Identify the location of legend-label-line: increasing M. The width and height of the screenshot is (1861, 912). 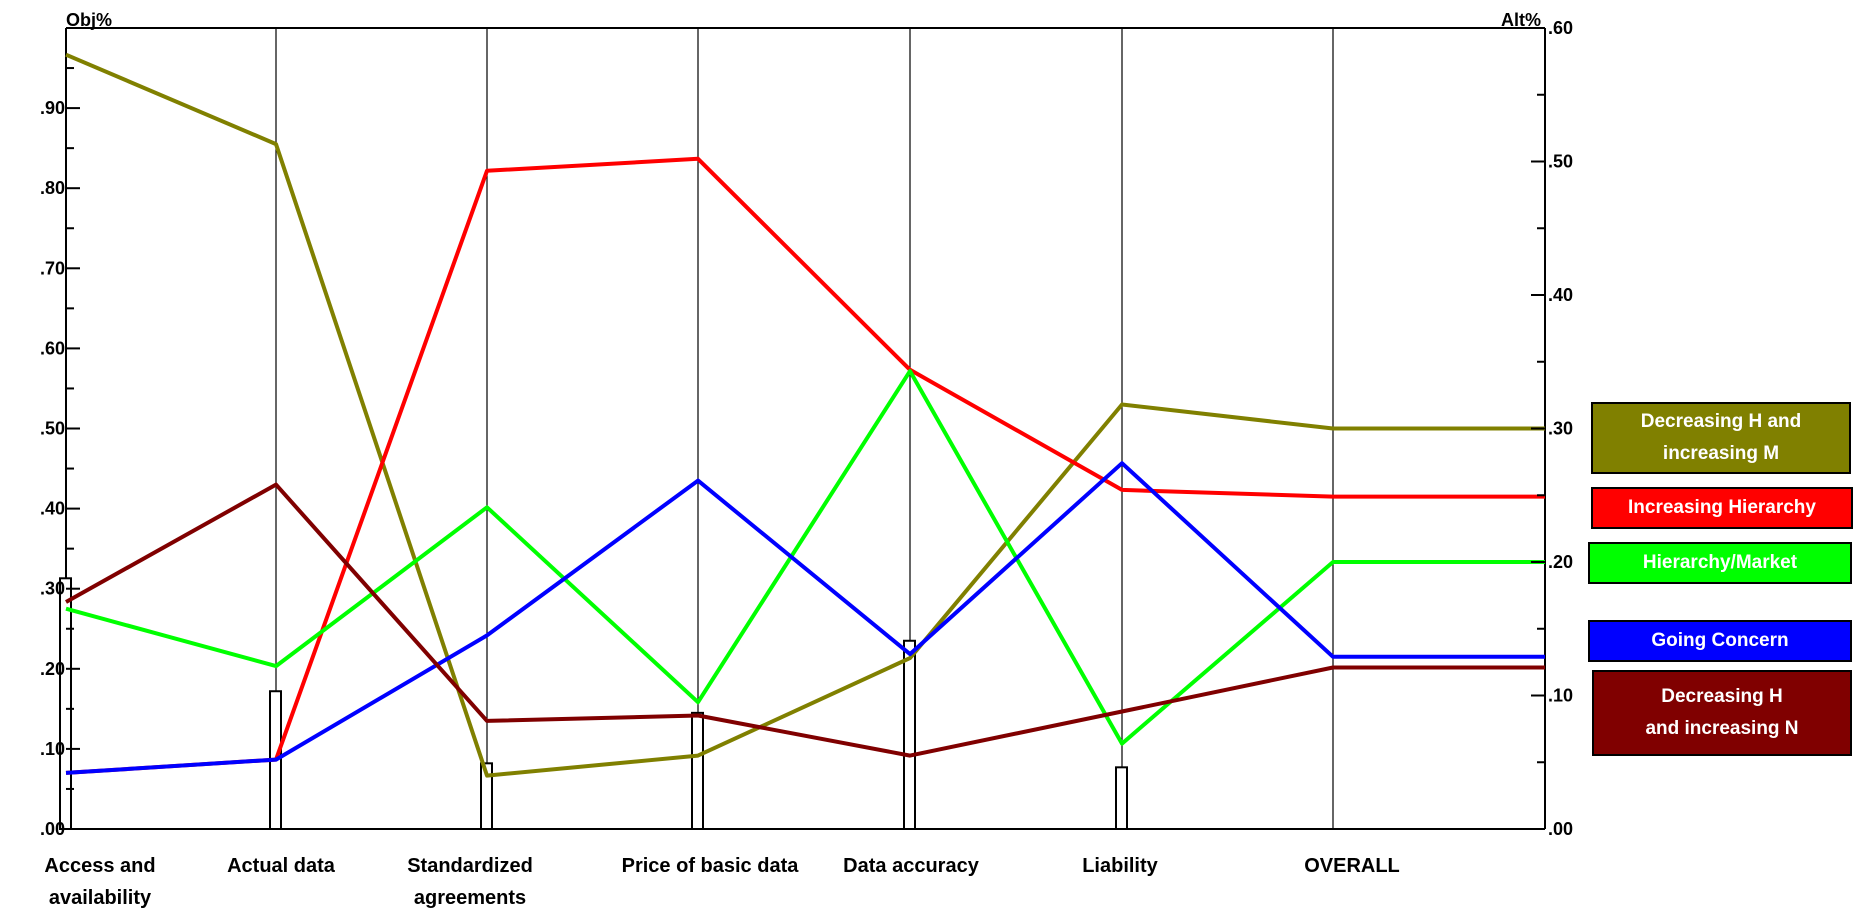
(1721, 453).